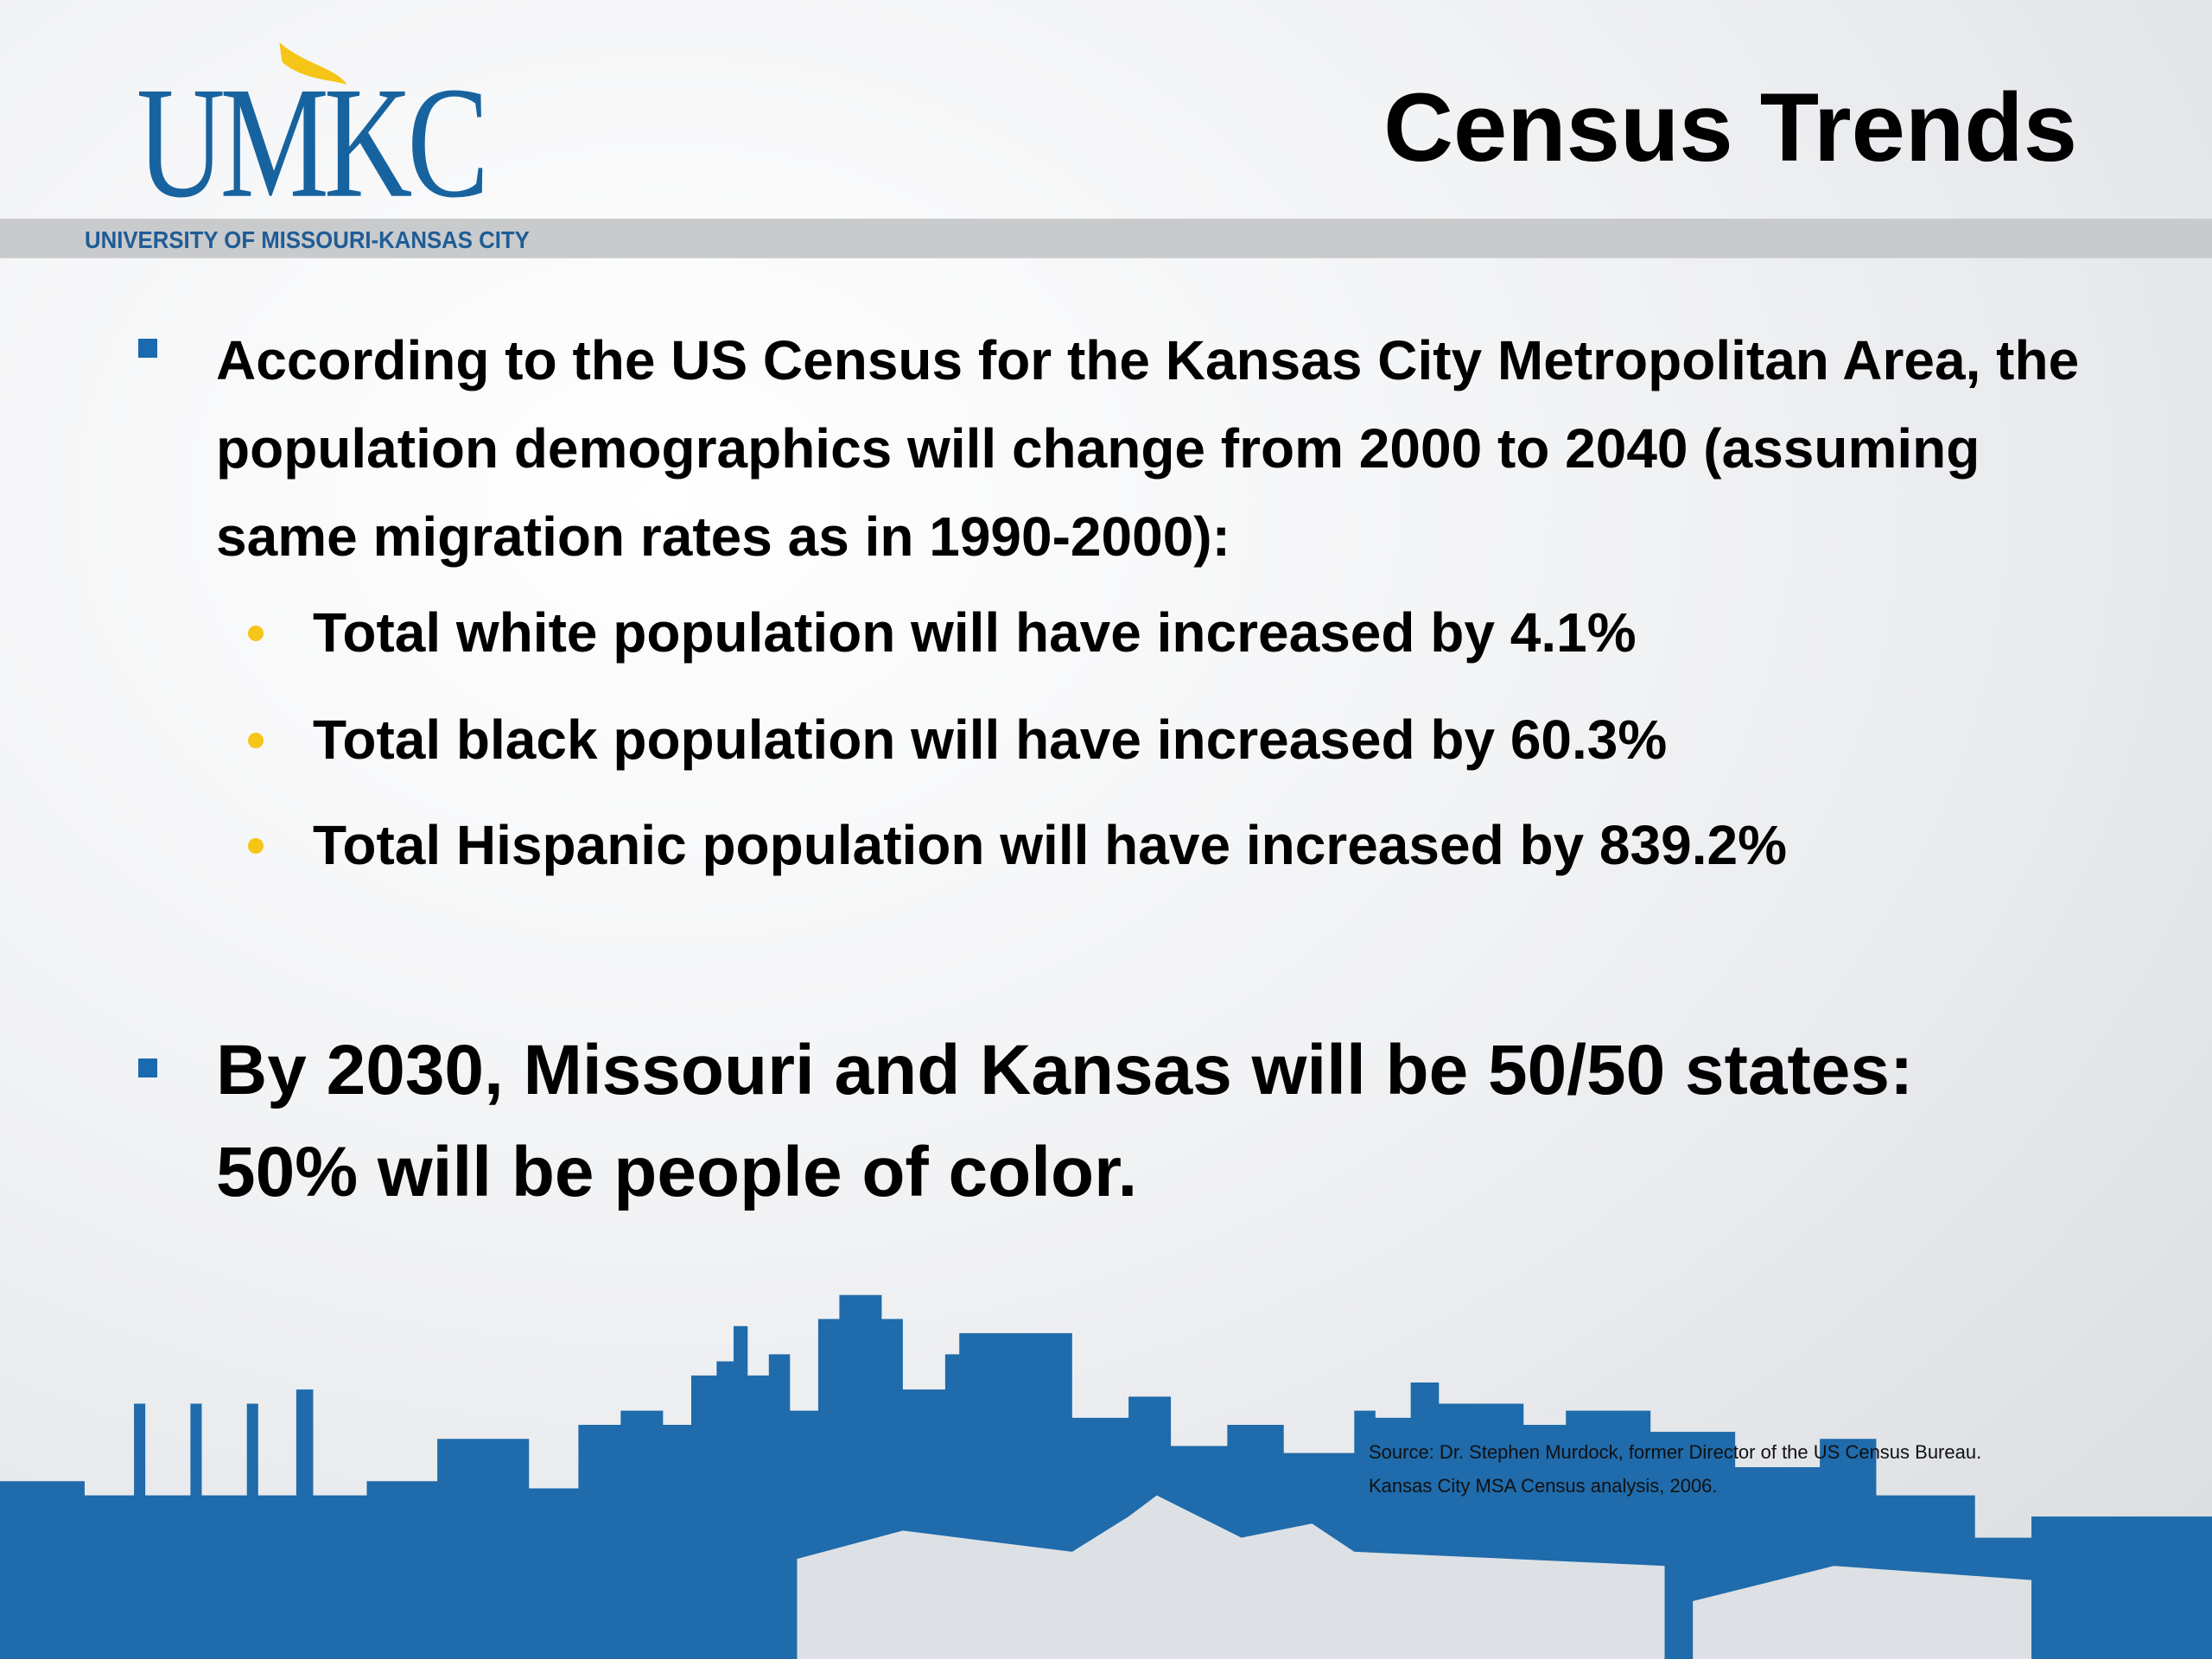 This screenshot has height=1659, width=2212. What do you see at coordinates (313, 63) in the screenshot?
I see `logo-flame` at bounding box center [313, 63].